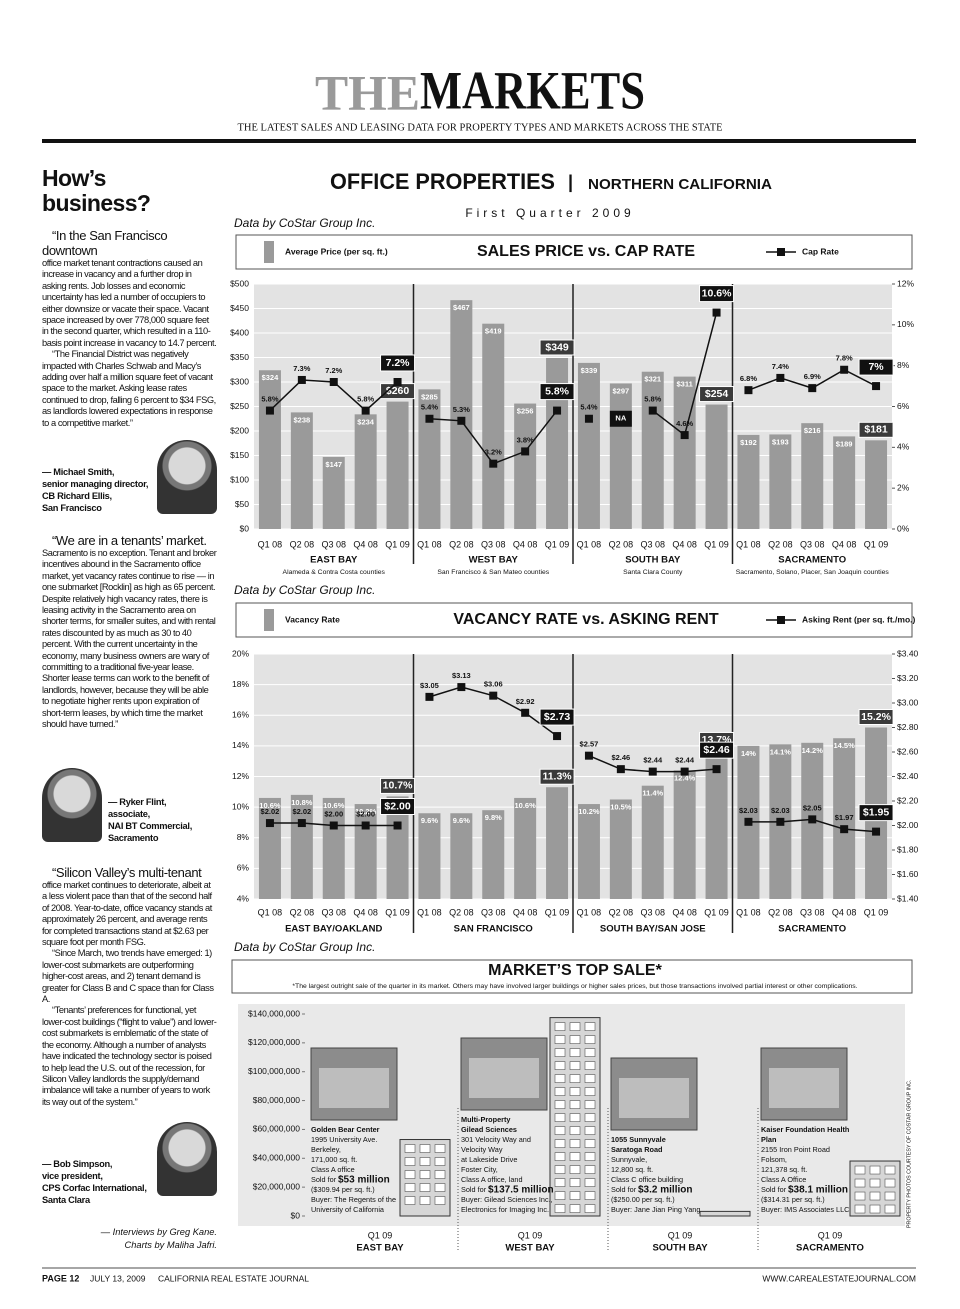  Describe the element at coordinates (239, 479) in the screenshot. I see `y-tick-label: $100` at that location.